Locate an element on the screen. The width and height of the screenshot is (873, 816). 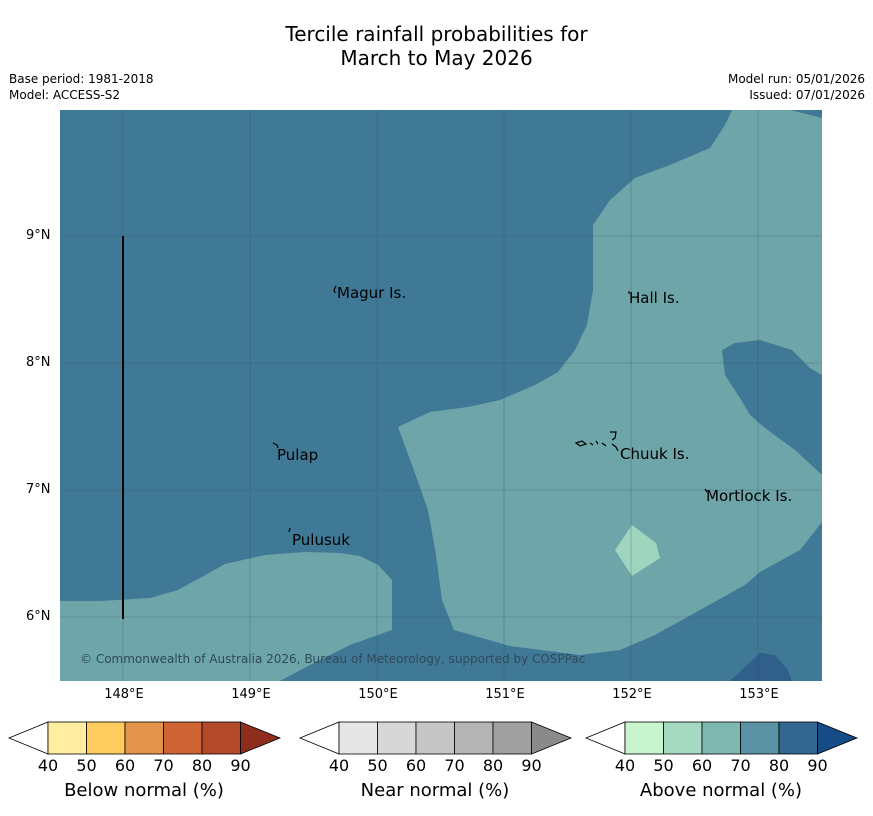
colorbar-above is located at coordinates (722, 738).